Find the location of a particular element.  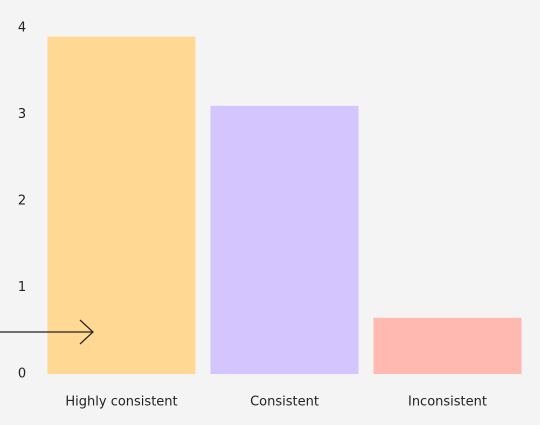

x-tick-label: Consistent is located at coordinates (284, 402).